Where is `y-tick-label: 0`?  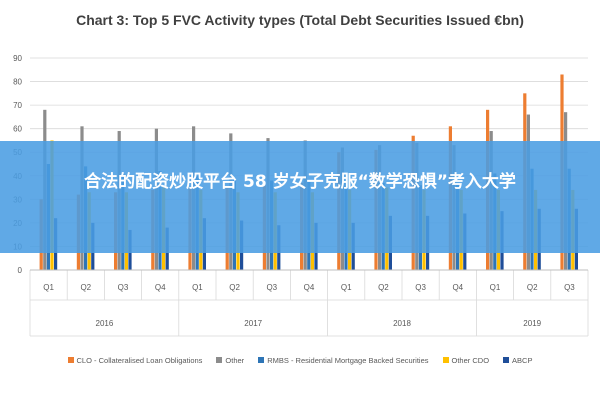 y-tick-label: 0 is located at coordinates (20, 270).